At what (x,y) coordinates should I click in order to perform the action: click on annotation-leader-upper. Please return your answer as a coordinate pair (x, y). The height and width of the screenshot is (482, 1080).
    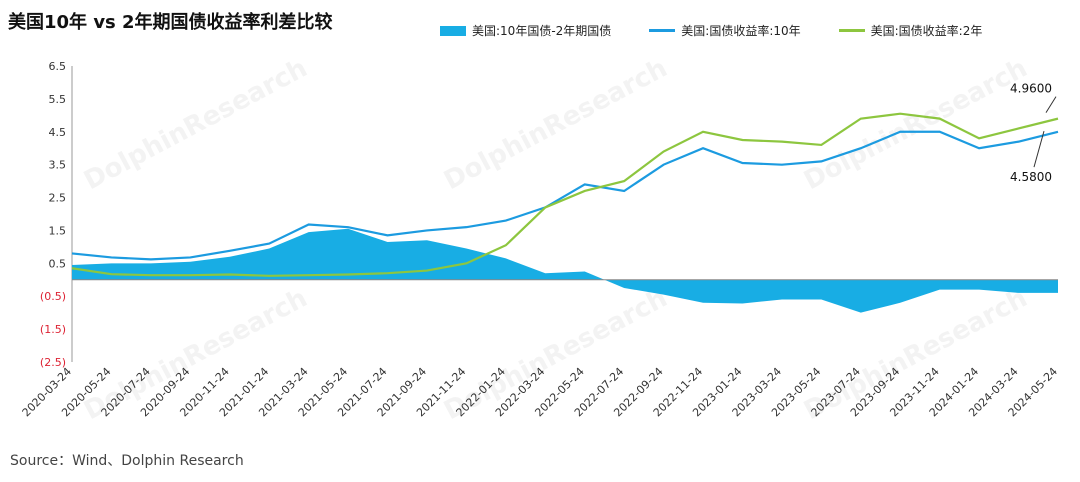
    Looking at the image, I should click on (1051, 104).